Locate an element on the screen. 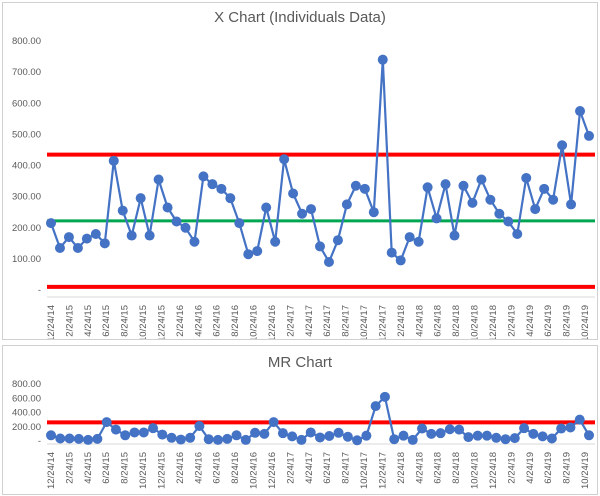 Image resolution: width=600 pixels, height=496 pixels. mr-chart-x-tick-label: 10/24/15 is located at coordinates (143, 470).